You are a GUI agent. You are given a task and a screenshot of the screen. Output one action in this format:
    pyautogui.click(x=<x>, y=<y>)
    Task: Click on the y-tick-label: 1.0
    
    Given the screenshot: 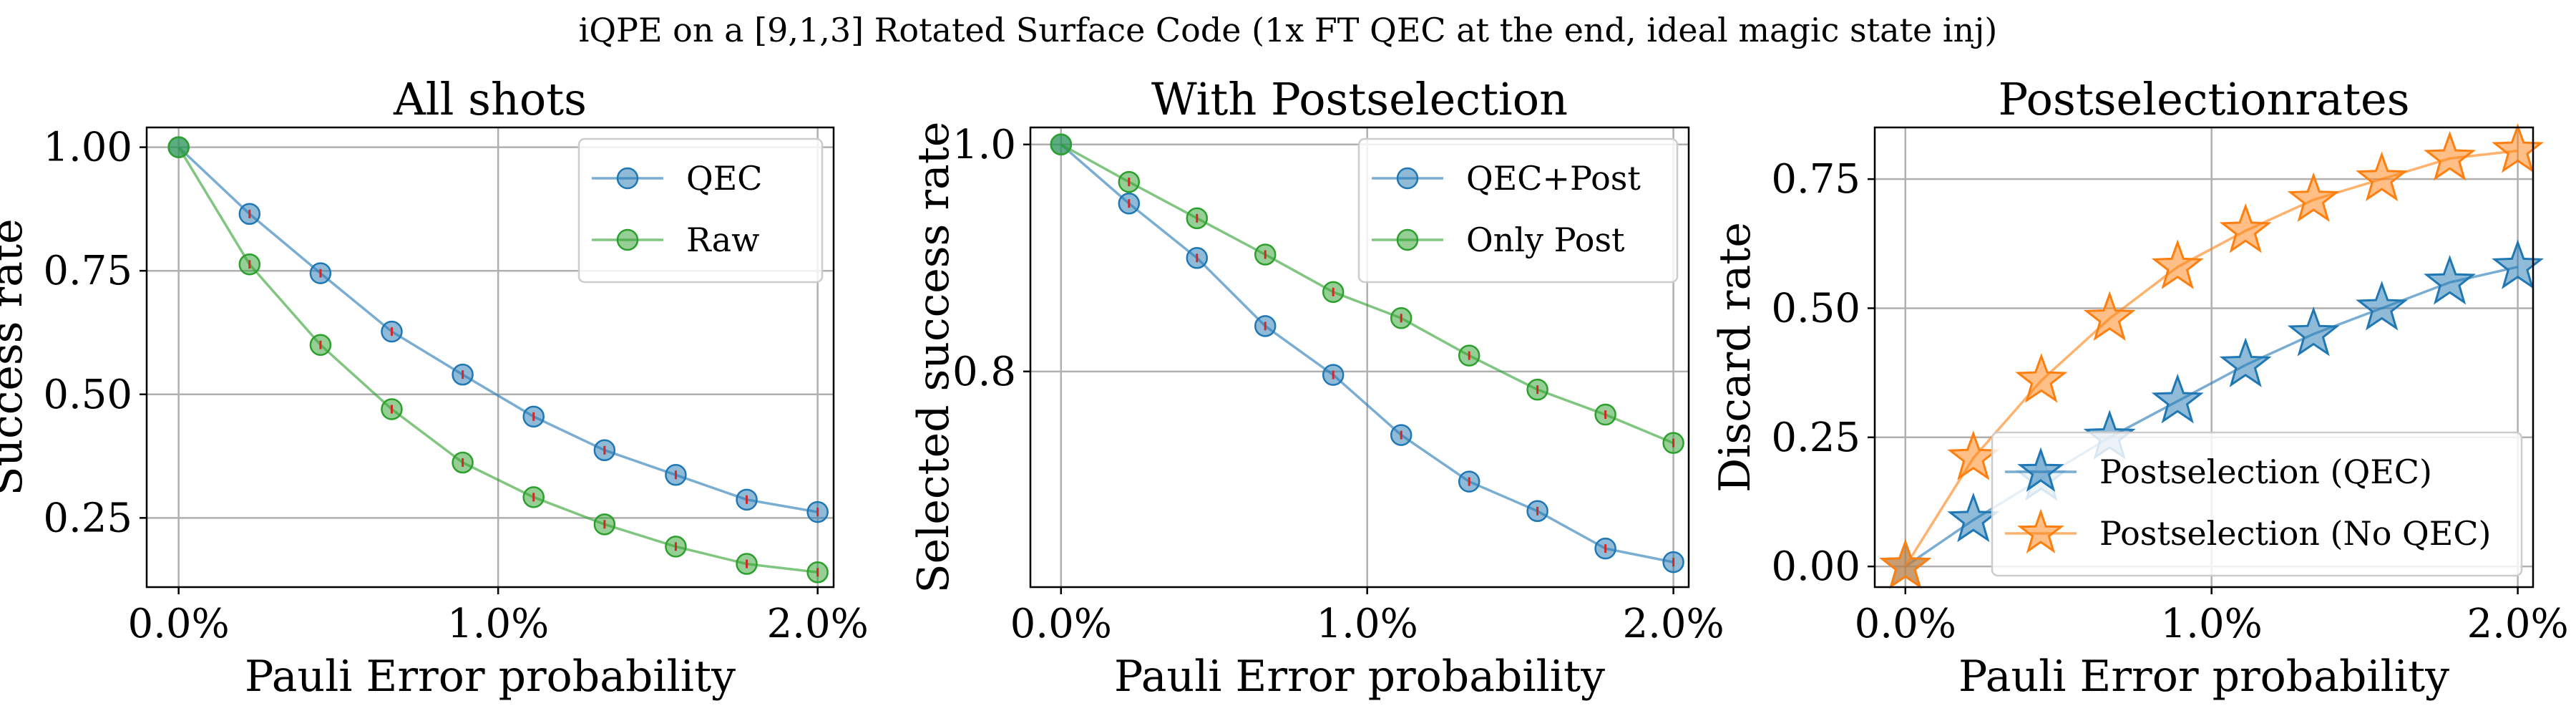 What is the action you would take?
    pyautogui.click(x=984, y=145)
    